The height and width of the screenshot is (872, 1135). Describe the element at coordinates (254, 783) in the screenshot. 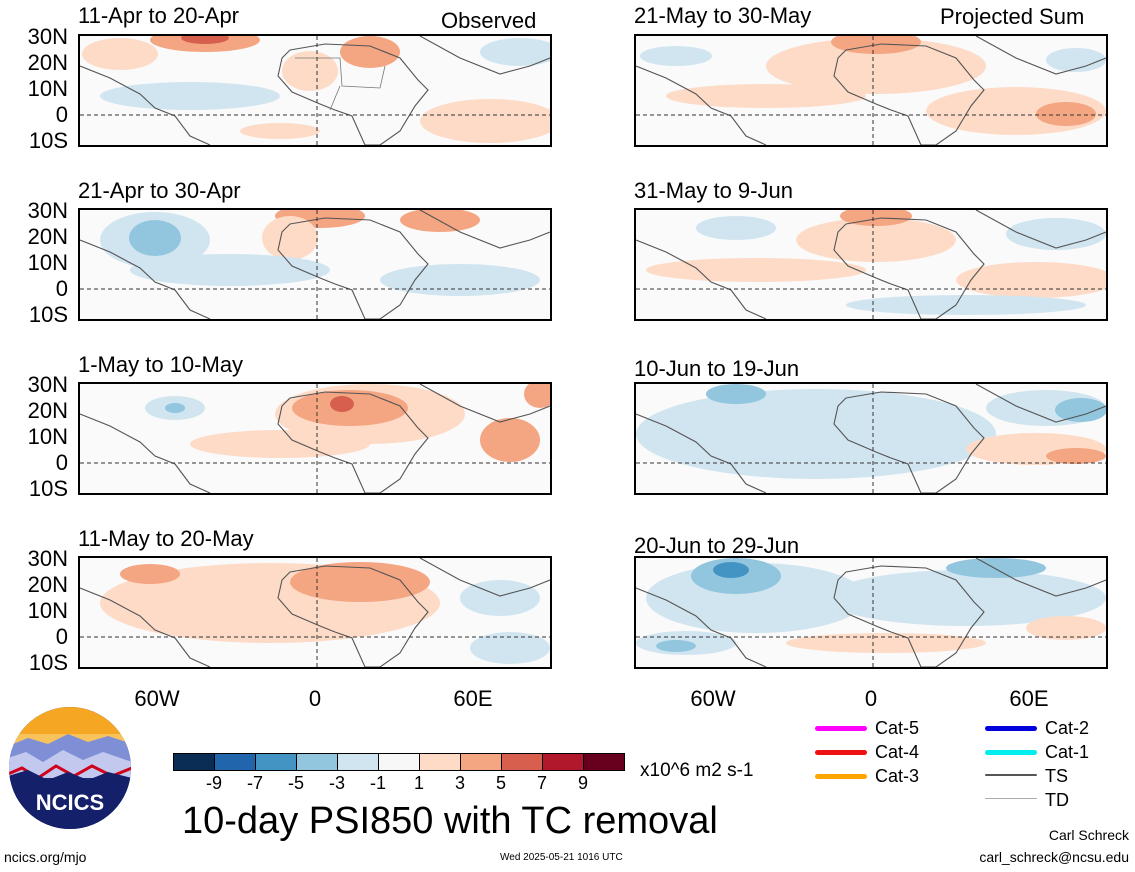

I see `colorbar-tick-label: -7` at that location.